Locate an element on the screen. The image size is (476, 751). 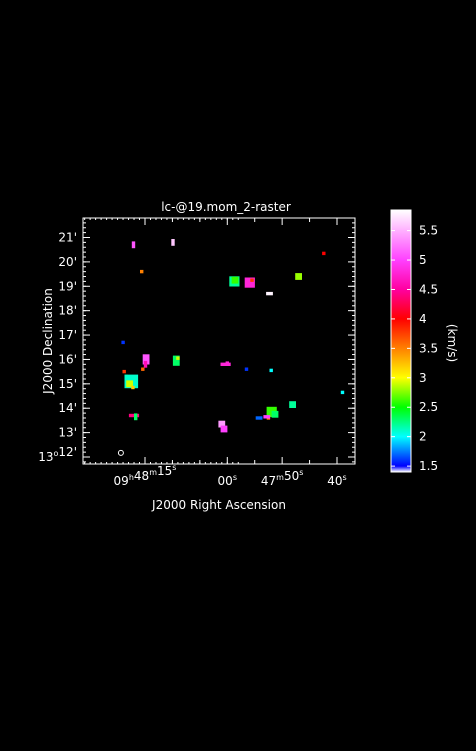
colorbar-tick-label: 1.5 is located at coordinates (428, 466).